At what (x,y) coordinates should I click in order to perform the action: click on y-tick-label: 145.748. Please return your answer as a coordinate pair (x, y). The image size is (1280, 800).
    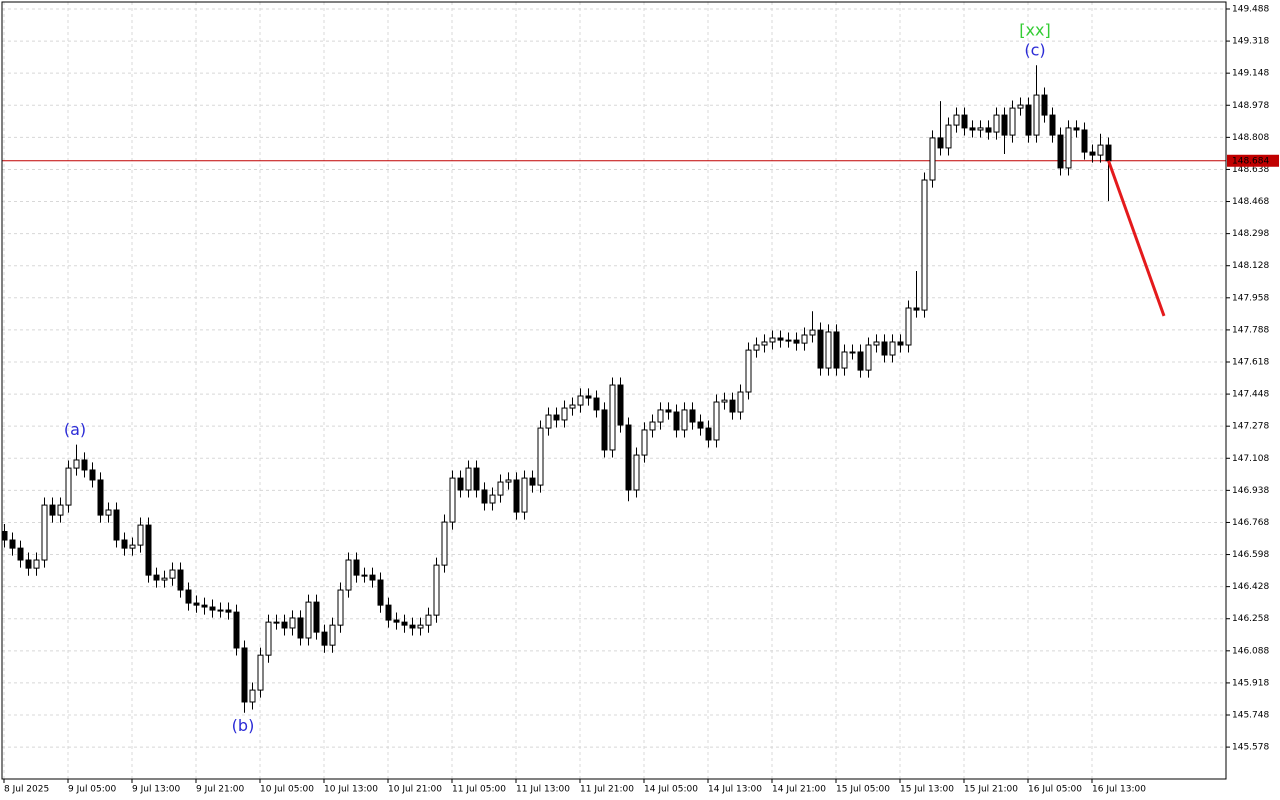
    Looking at the image, I should click on (1250, 716).